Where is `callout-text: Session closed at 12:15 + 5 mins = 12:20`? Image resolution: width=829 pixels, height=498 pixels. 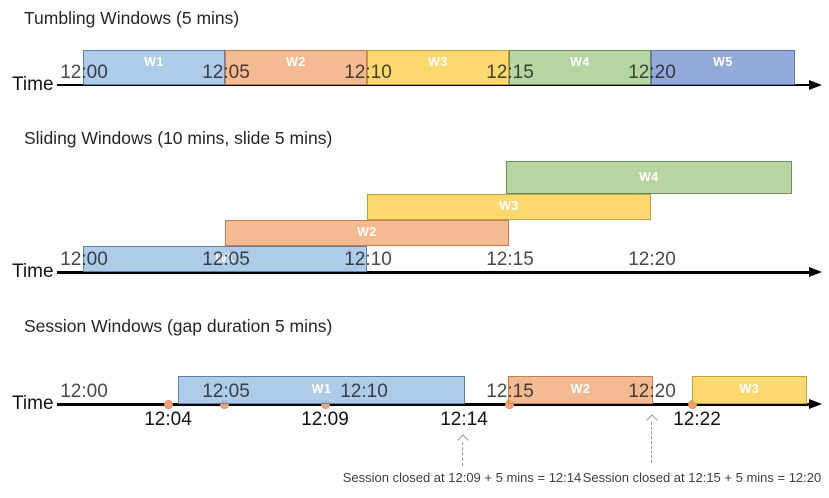 callout-text: Session closed at 12:15 + 5 mins = 12:20 is located at coordinates (702, 477).